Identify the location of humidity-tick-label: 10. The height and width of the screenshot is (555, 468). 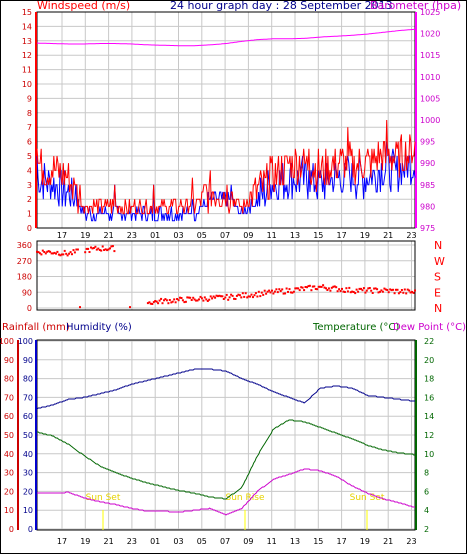
(28, 510).